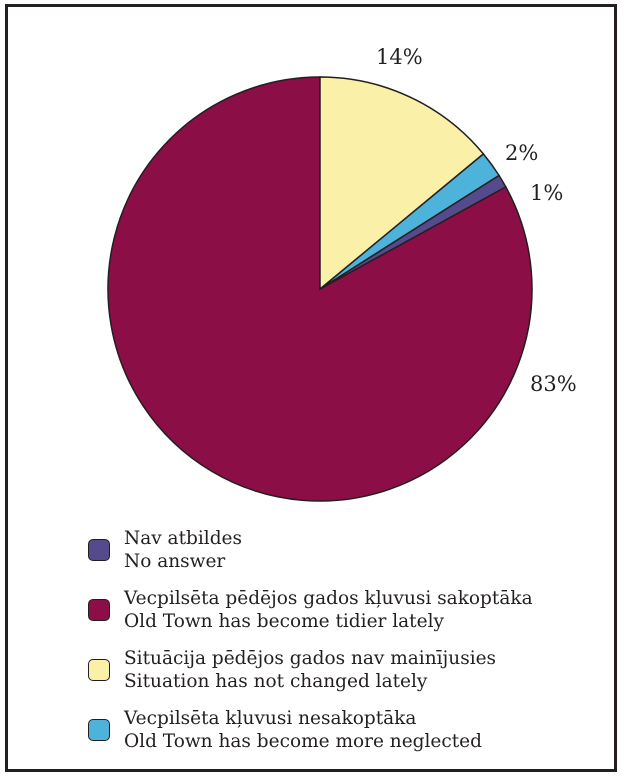  Describe the element at coordinates (270, 718) in the screenshot. I see `legend-label-lv: Vecpilsēta kļuvusi nesakoptāka` at that location.